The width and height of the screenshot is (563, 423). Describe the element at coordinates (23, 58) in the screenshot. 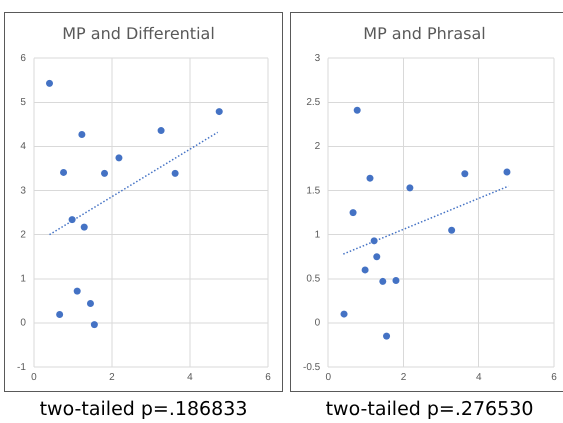

I see `y-tick-label: 6` at that location.